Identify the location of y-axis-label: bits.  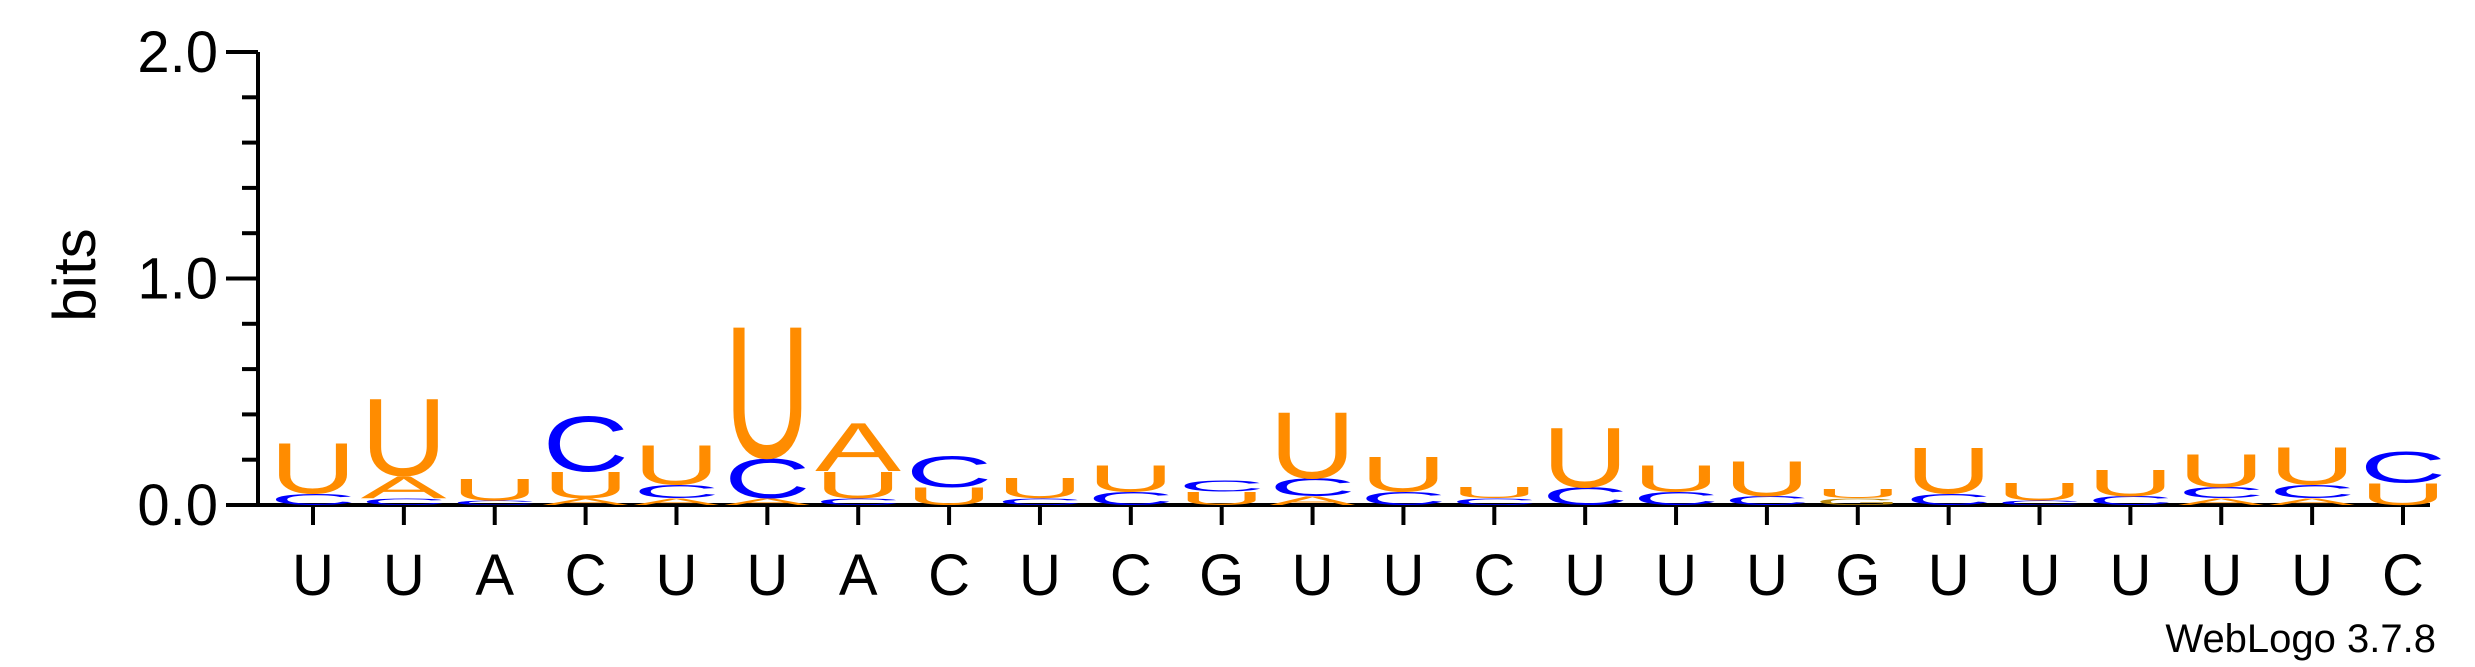
(74, 274).